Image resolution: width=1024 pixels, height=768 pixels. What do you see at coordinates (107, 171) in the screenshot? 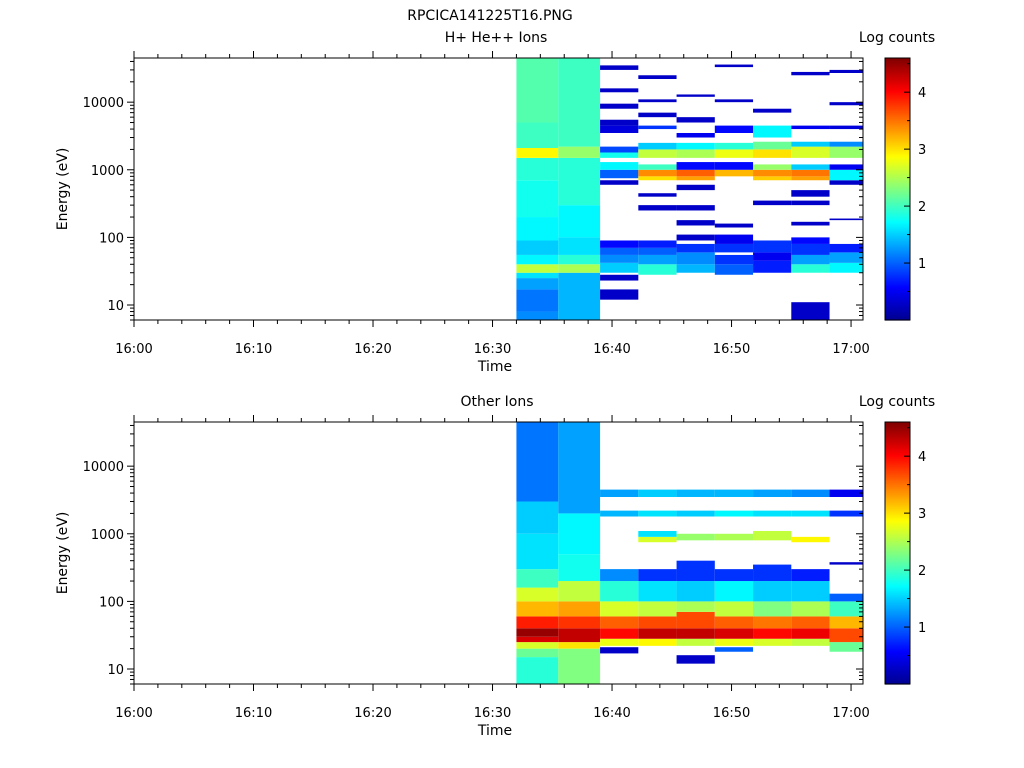
I see `y-tick-label: 1000` at bounding box center [107, 171].